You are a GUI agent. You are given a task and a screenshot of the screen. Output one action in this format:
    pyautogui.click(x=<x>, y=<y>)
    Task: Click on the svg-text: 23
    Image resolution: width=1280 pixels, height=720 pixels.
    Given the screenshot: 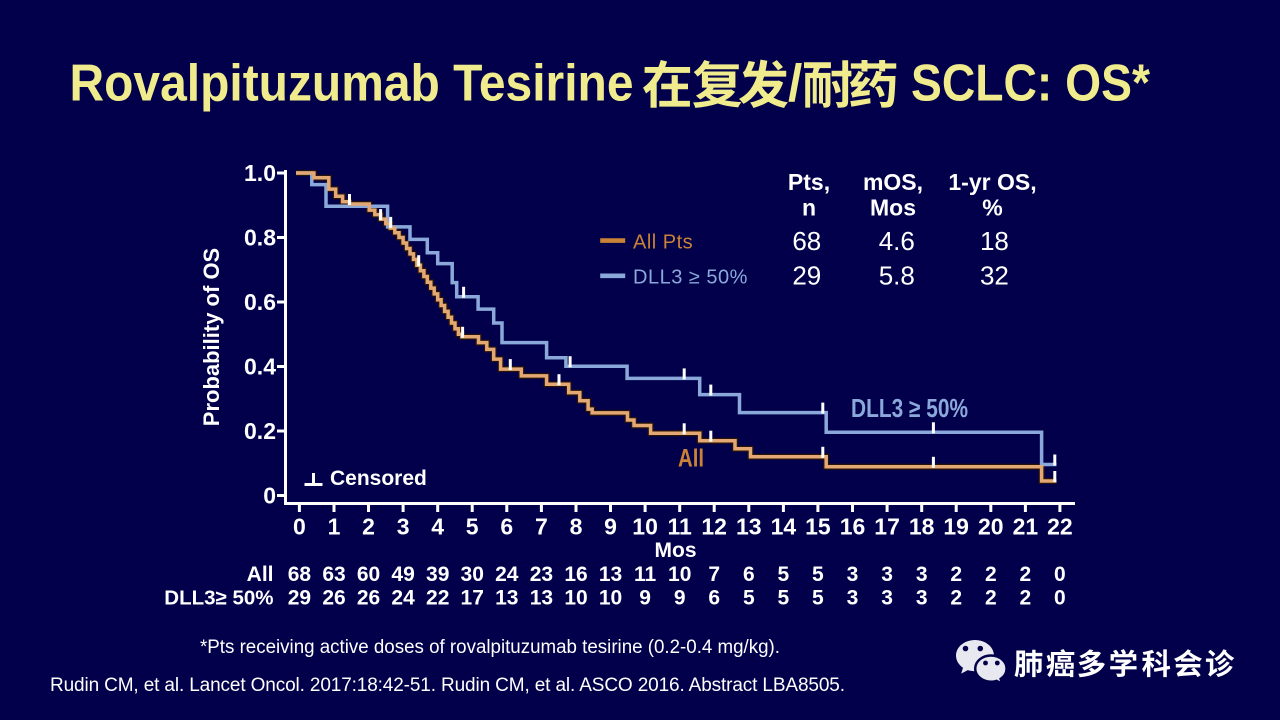 What is the action you would take?
    pyautogui.click(x=541, y=574)
    